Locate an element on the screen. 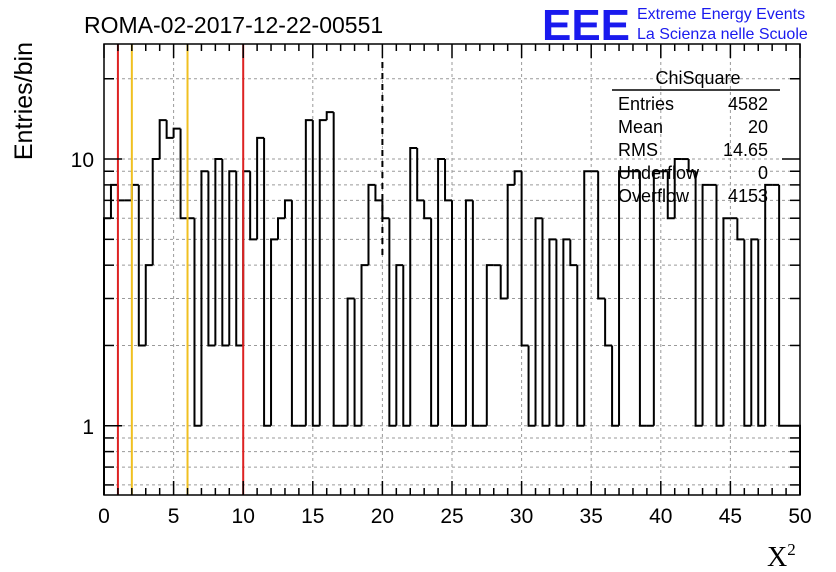  y-tick-label: 10 is located at coordinates (82, 160).